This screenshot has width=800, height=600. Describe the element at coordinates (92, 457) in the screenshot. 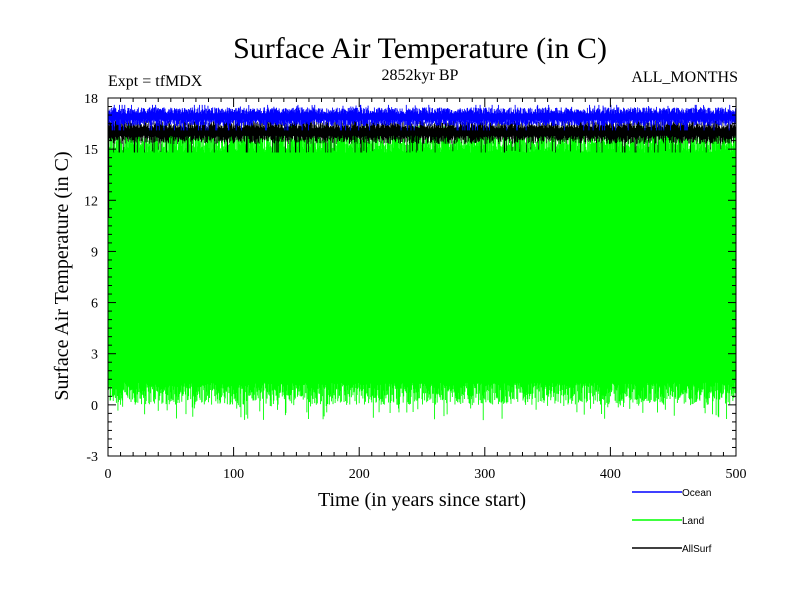

I see `y-tick-label: -3` at that location.